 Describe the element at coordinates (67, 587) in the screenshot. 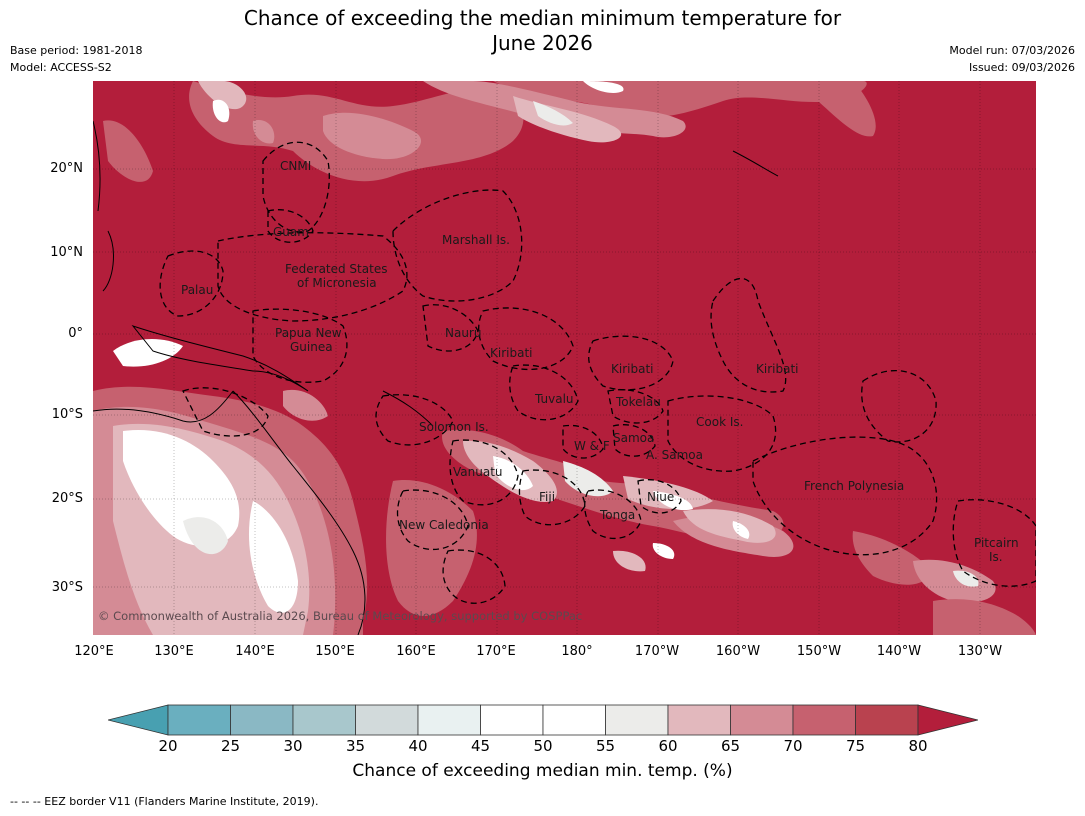

I see `lat-label-30s: 30°S` at that location.